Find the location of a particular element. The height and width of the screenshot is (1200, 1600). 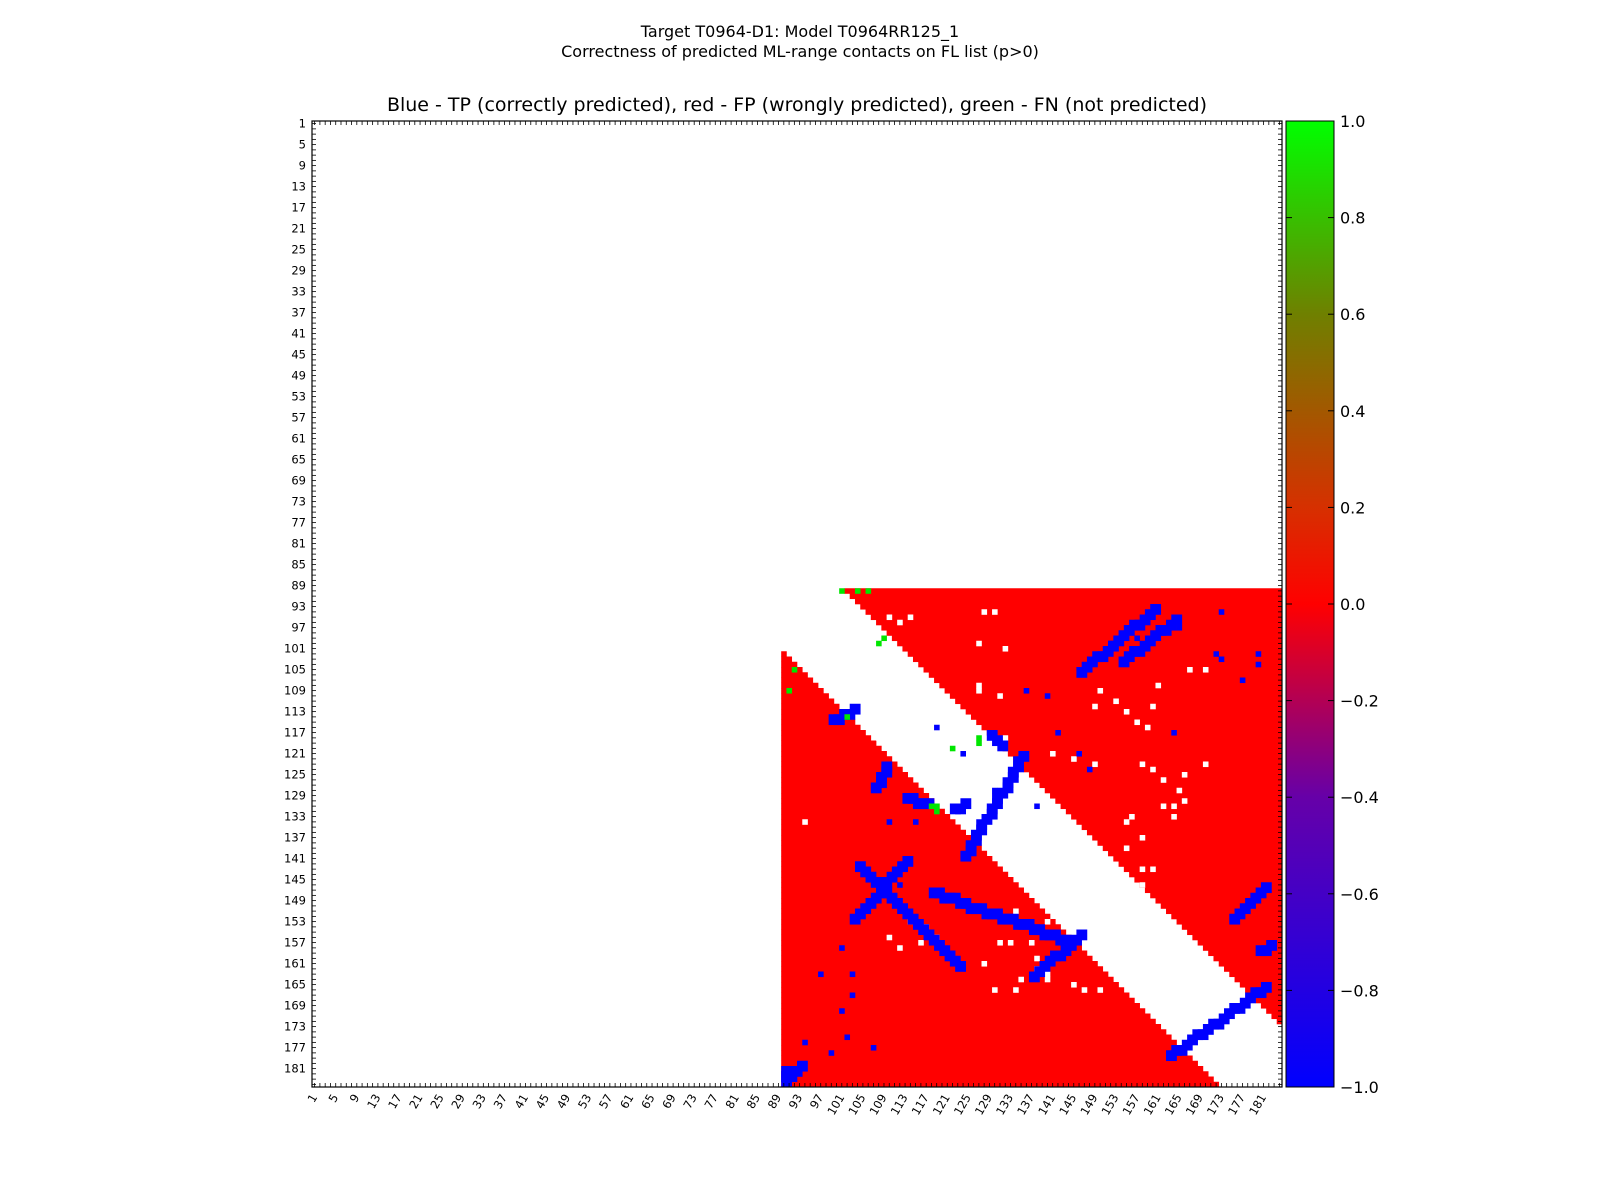

x-tick-label: 121 is located at coordinates (941, 1105).